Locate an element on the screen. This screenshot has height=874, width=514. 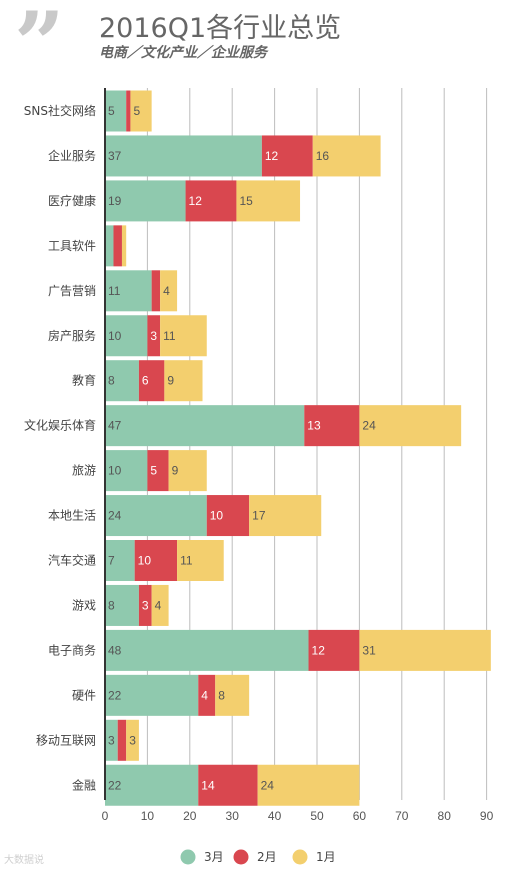
legend-label: 2月 is located at coordinates (267, 857).